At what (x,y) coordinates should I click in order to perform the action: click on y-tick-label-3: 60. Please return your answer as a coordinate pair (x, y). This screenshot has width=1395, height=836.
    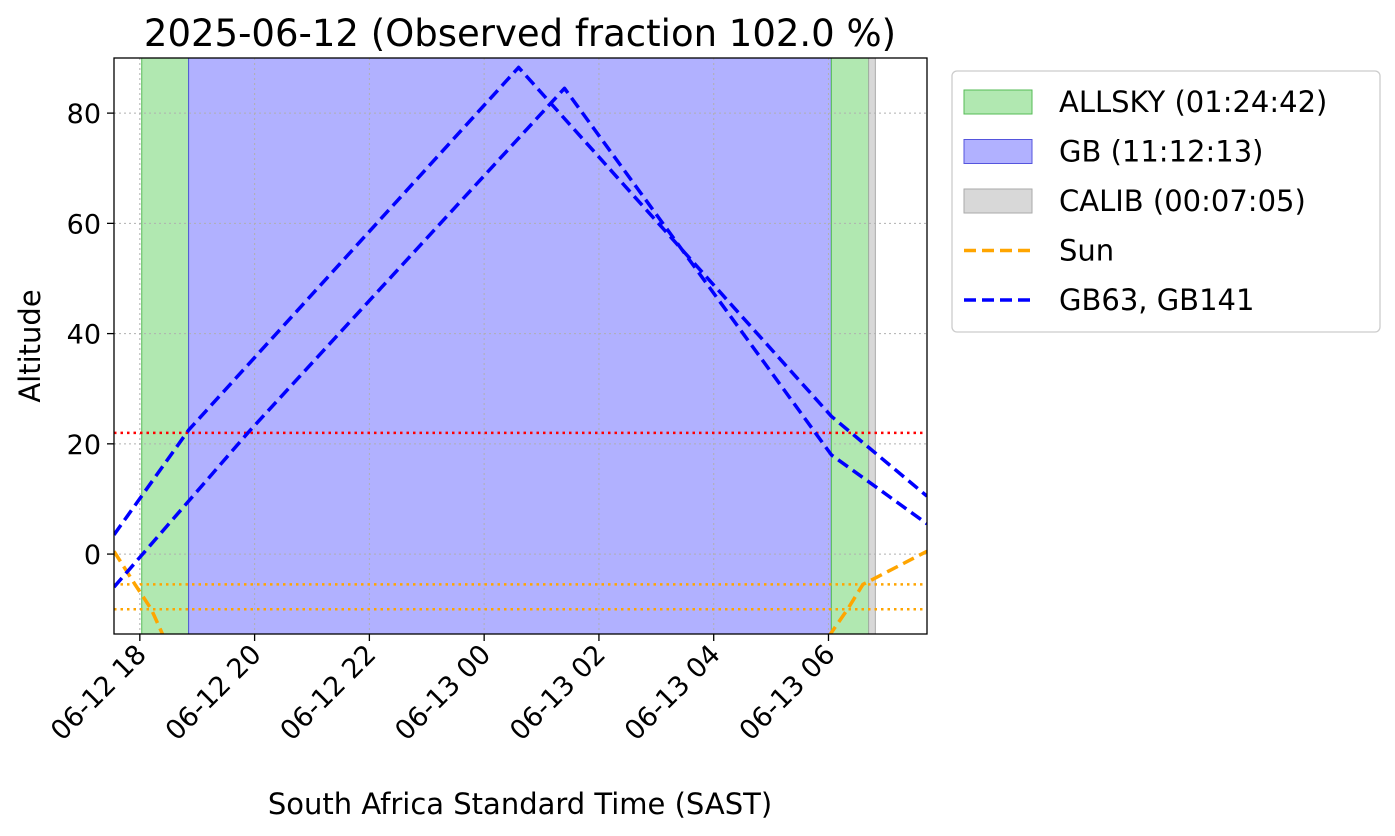
    Looking at the image, I should click on (84, 224).